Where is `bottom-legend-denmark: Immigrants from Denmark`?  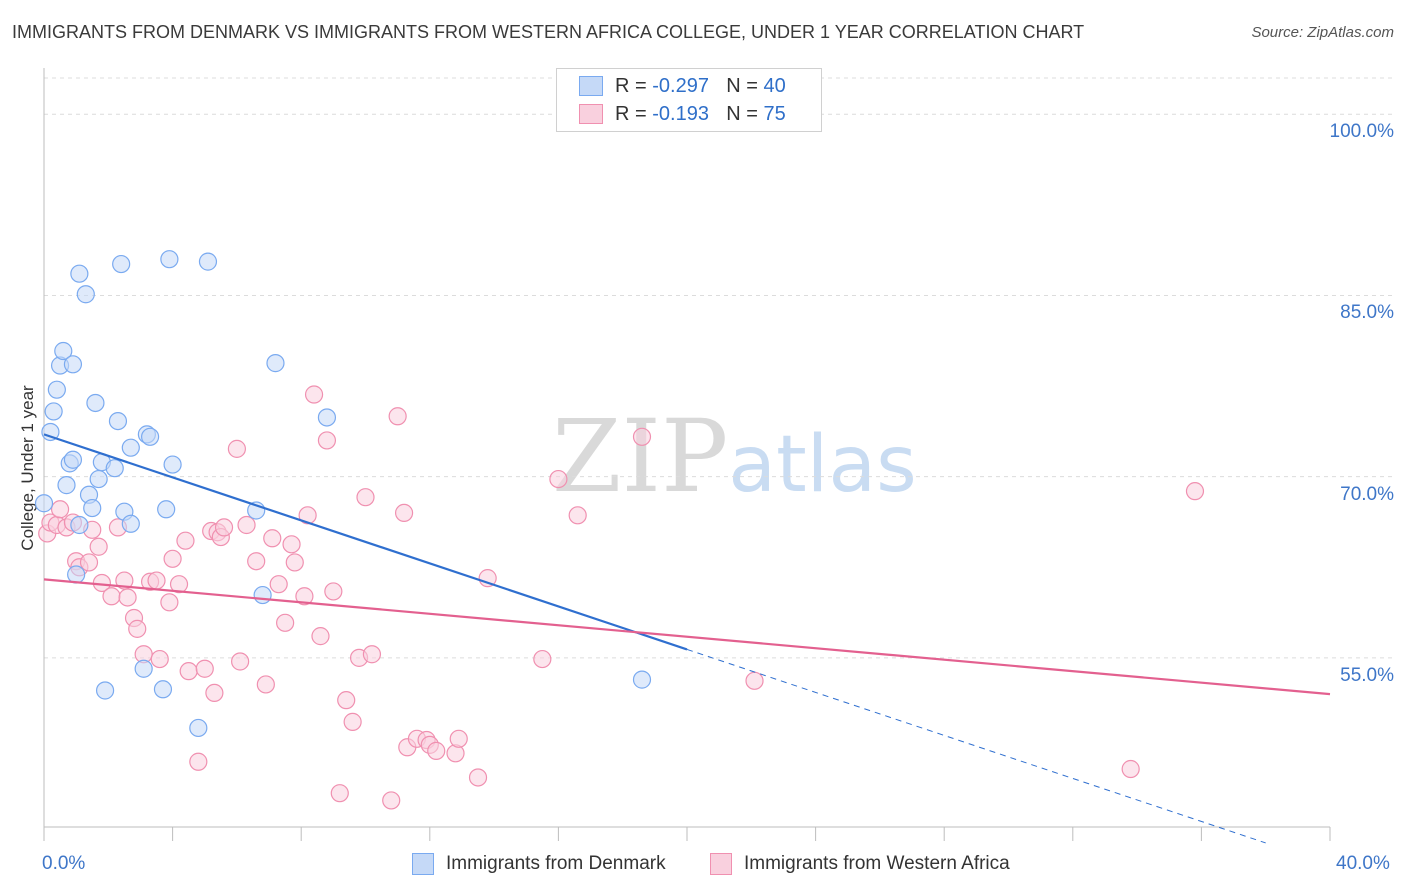
bottom-legend-denmark: Immigrants from Denmark is located at coordinates (539, 864).